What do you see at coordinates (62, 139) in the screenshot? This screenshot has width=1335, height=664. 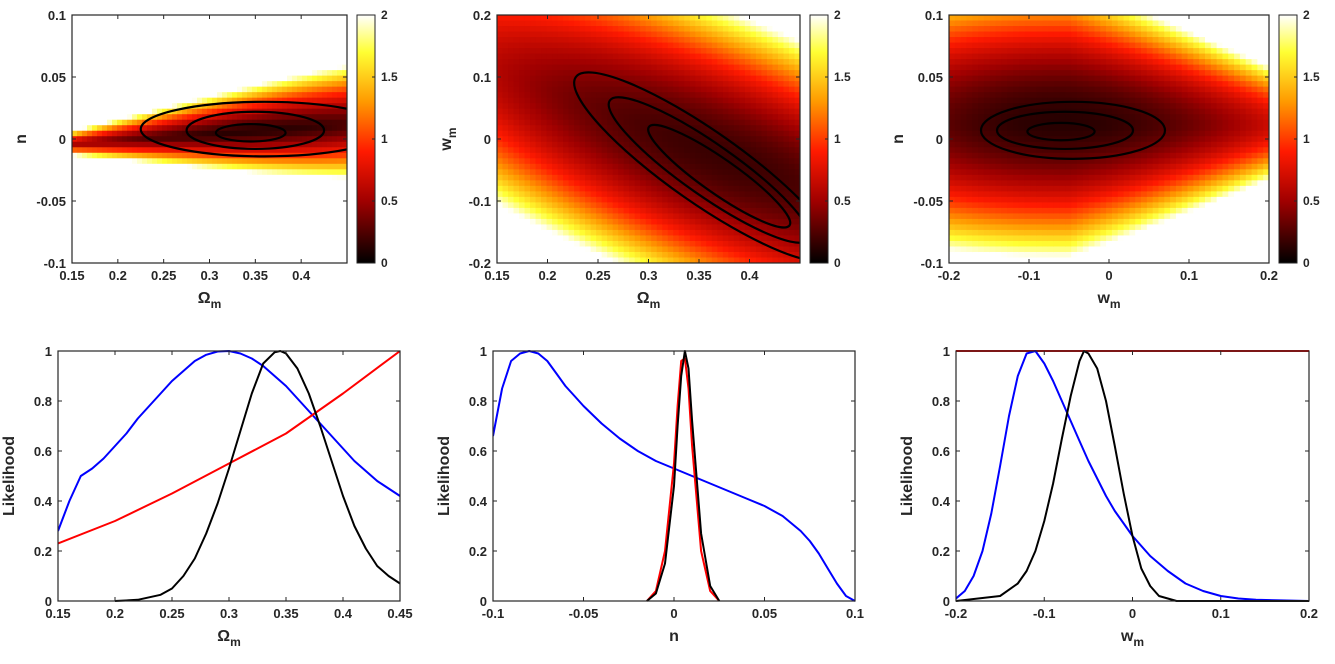 I see `y-tick-label: 0` at bounding box center [62, 139].